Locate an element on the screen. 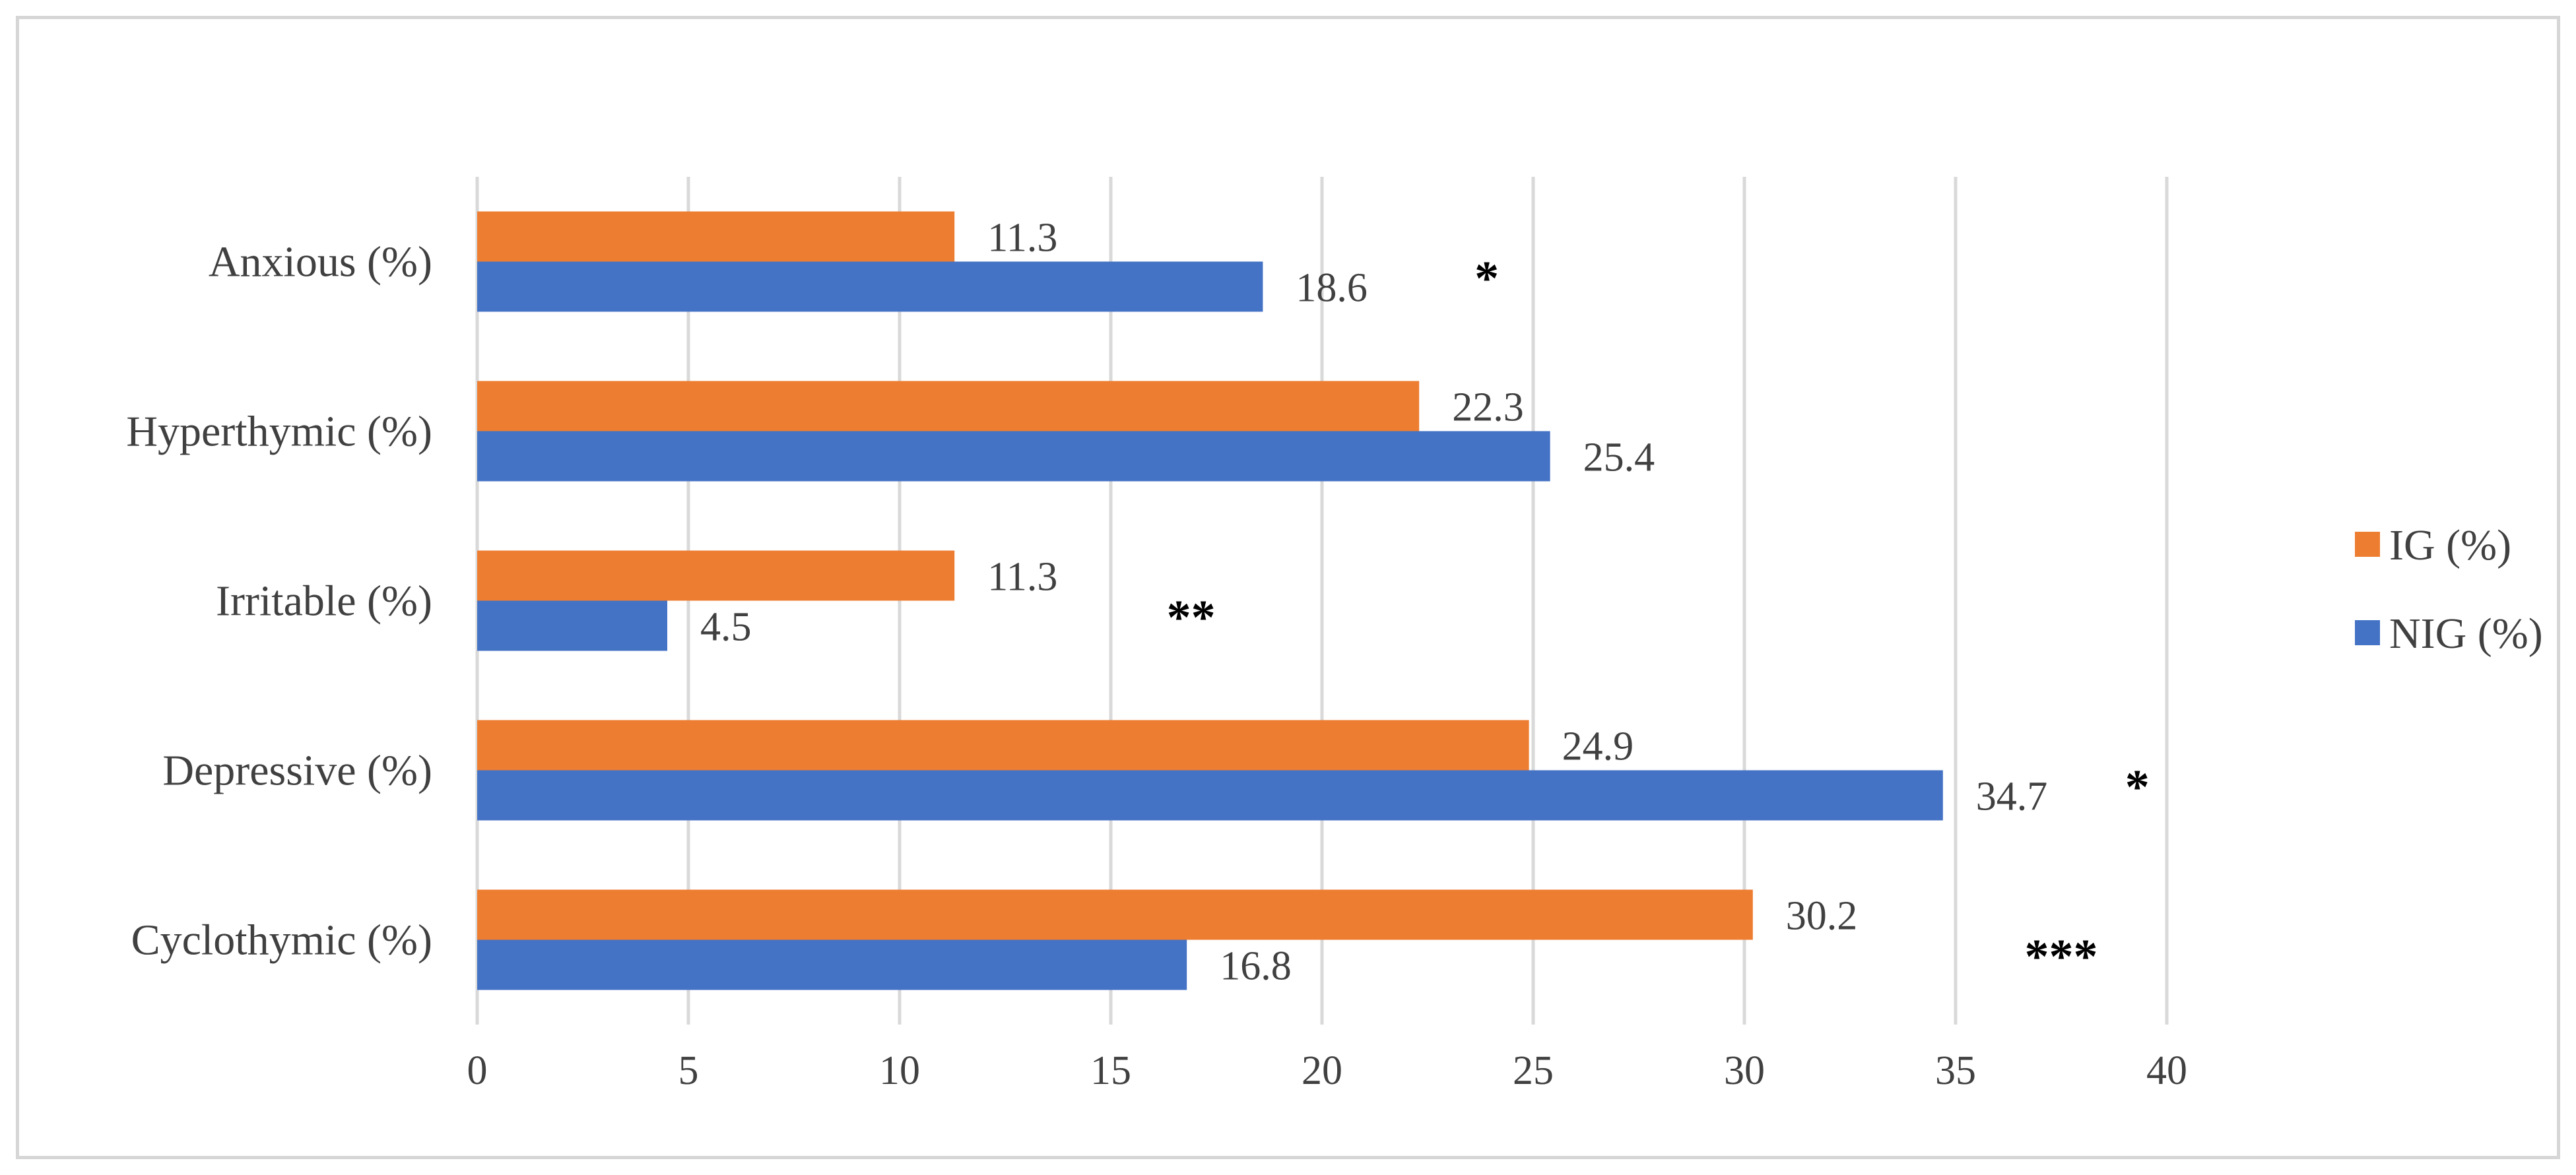  x-tick-label-15: 15 is located at coordinates (1110, 1070).